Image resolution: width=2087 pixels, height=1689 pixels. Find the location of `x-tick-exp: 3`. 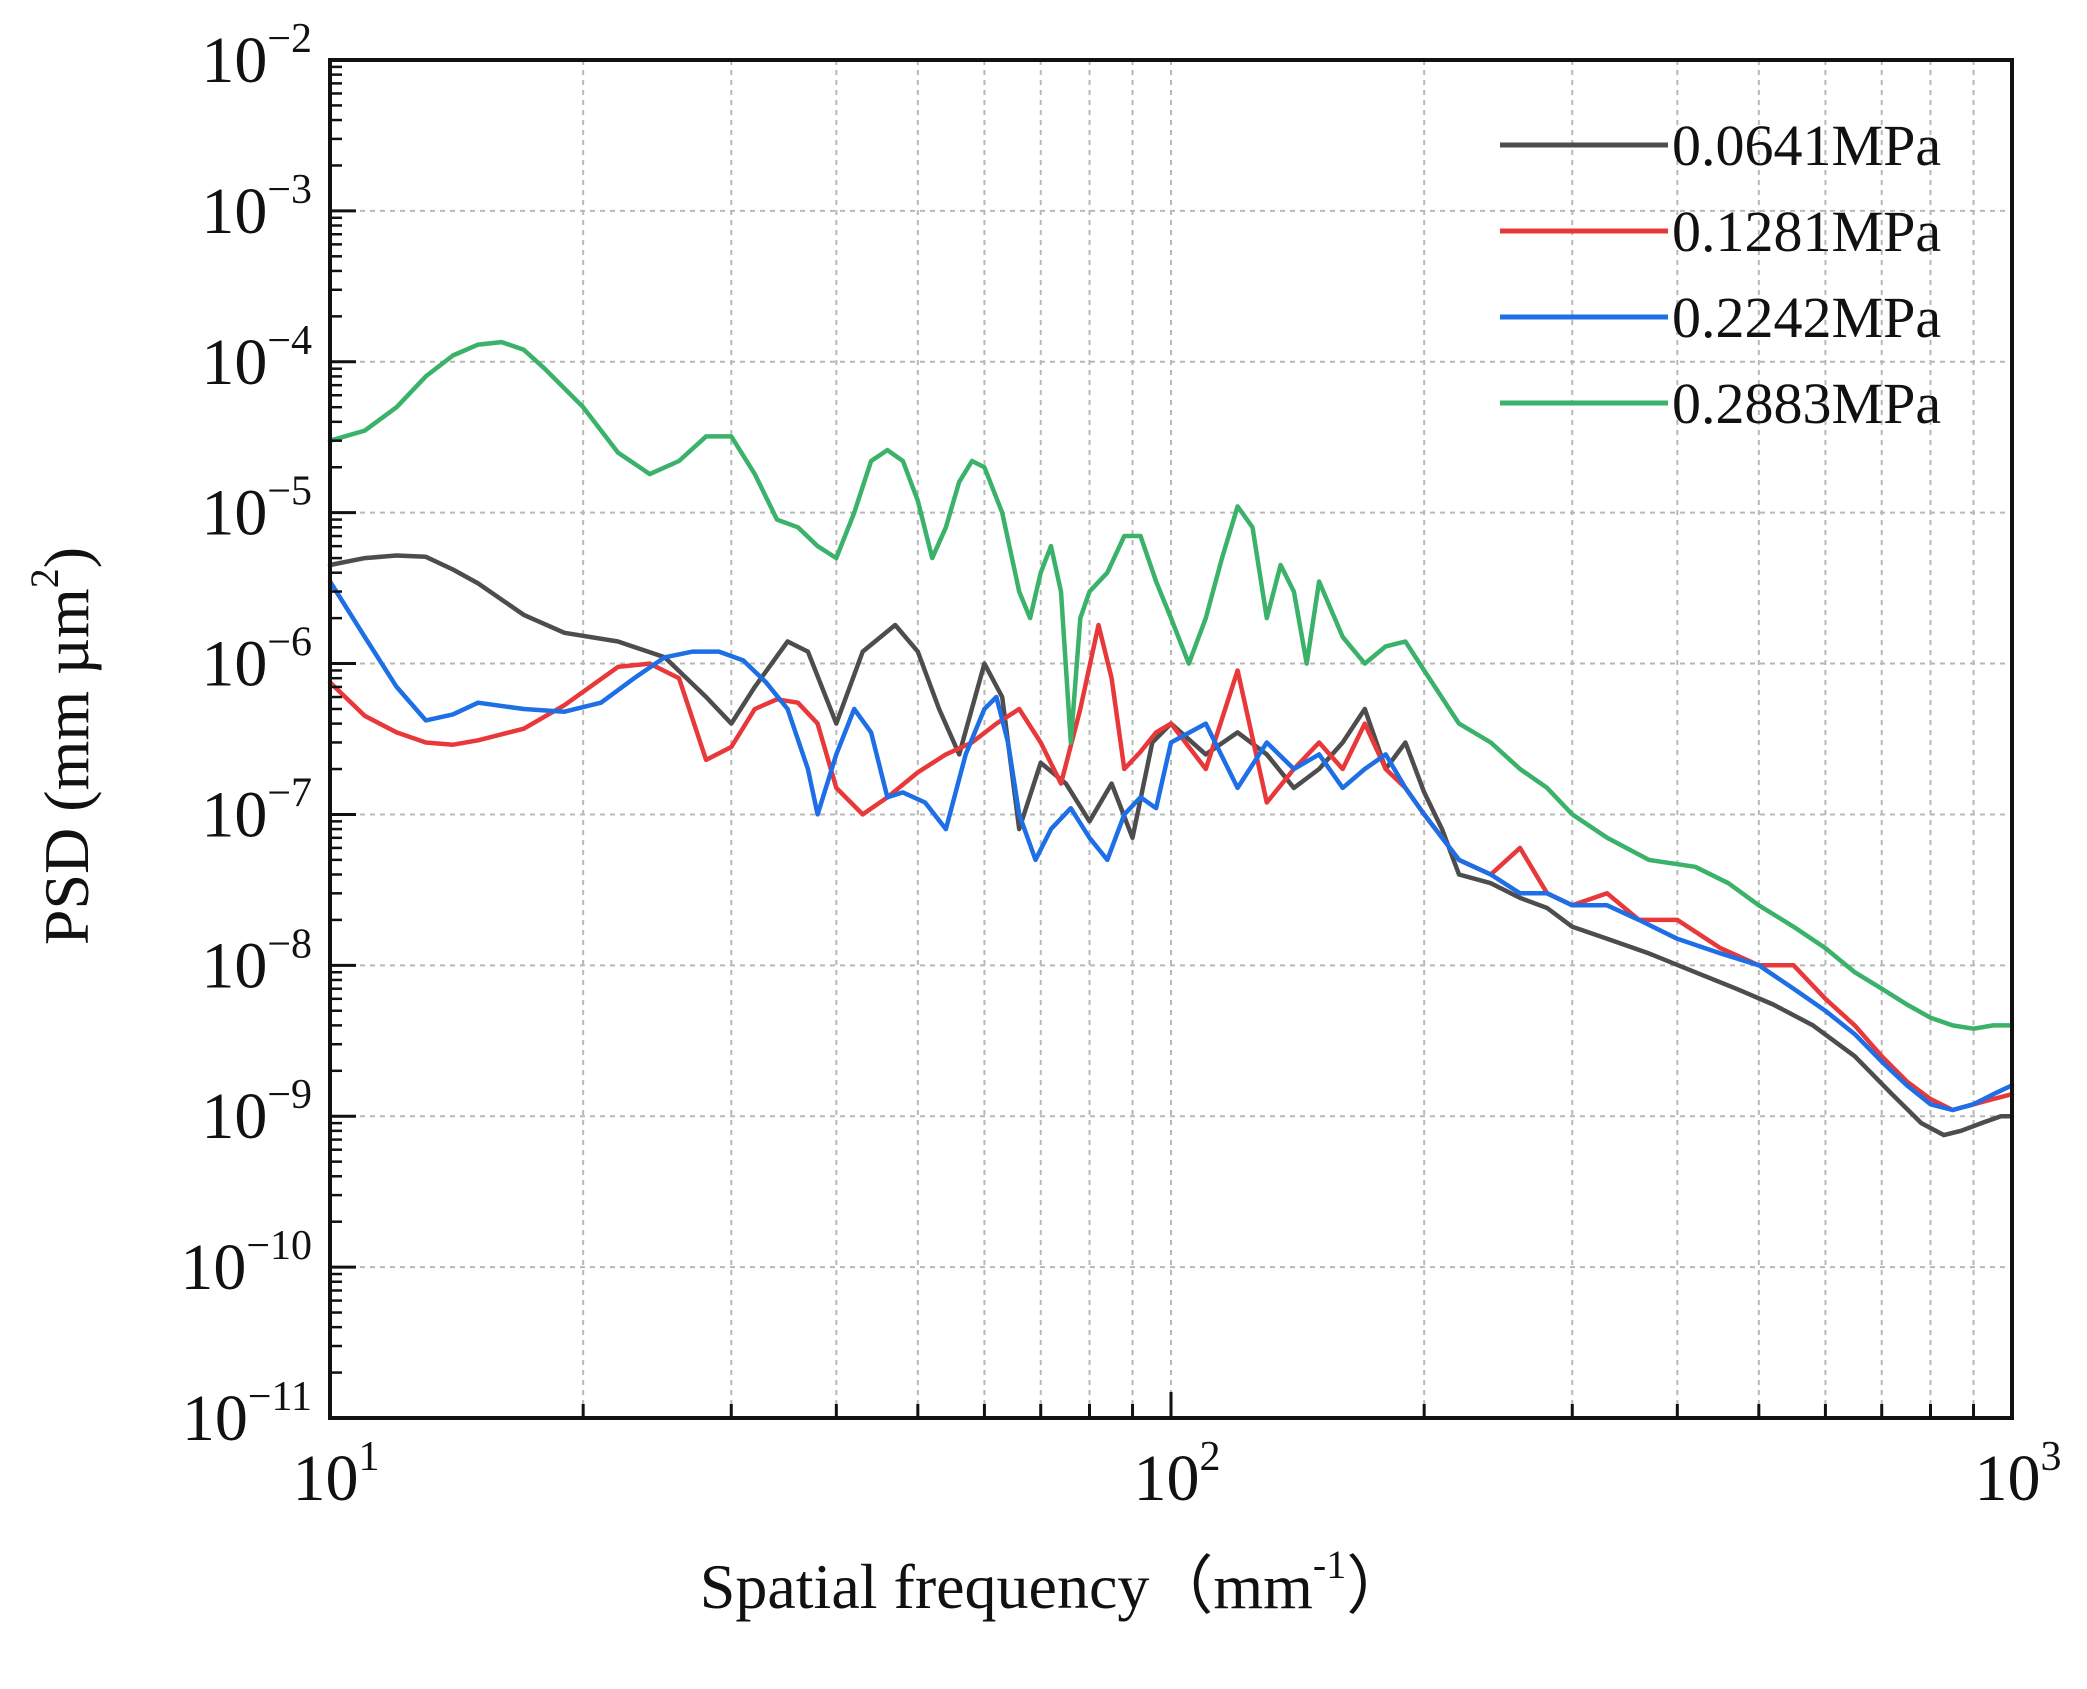

x-tick-exp: 3 is located at coordinates (2051, 1457).